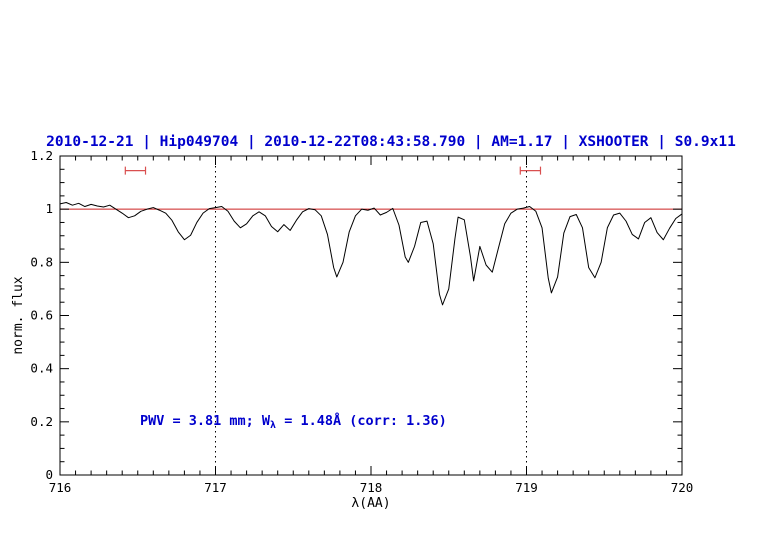 The image size is (782, 542). Describe the element at coordinates (371, 487) in the screenshot. I see `x-tick-label: 718` at that location.